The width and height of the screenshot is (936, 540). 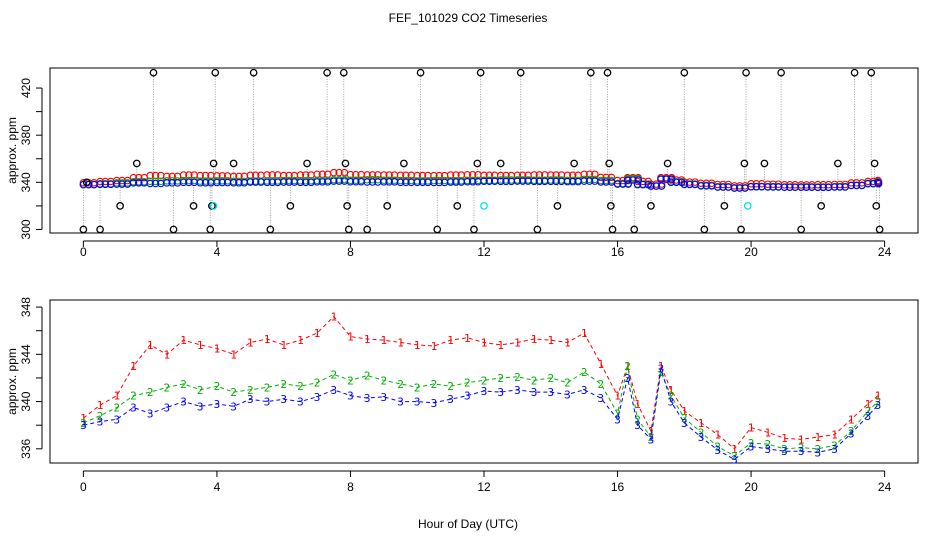 I want to click on highlight-point, so click(x=213, y=206).